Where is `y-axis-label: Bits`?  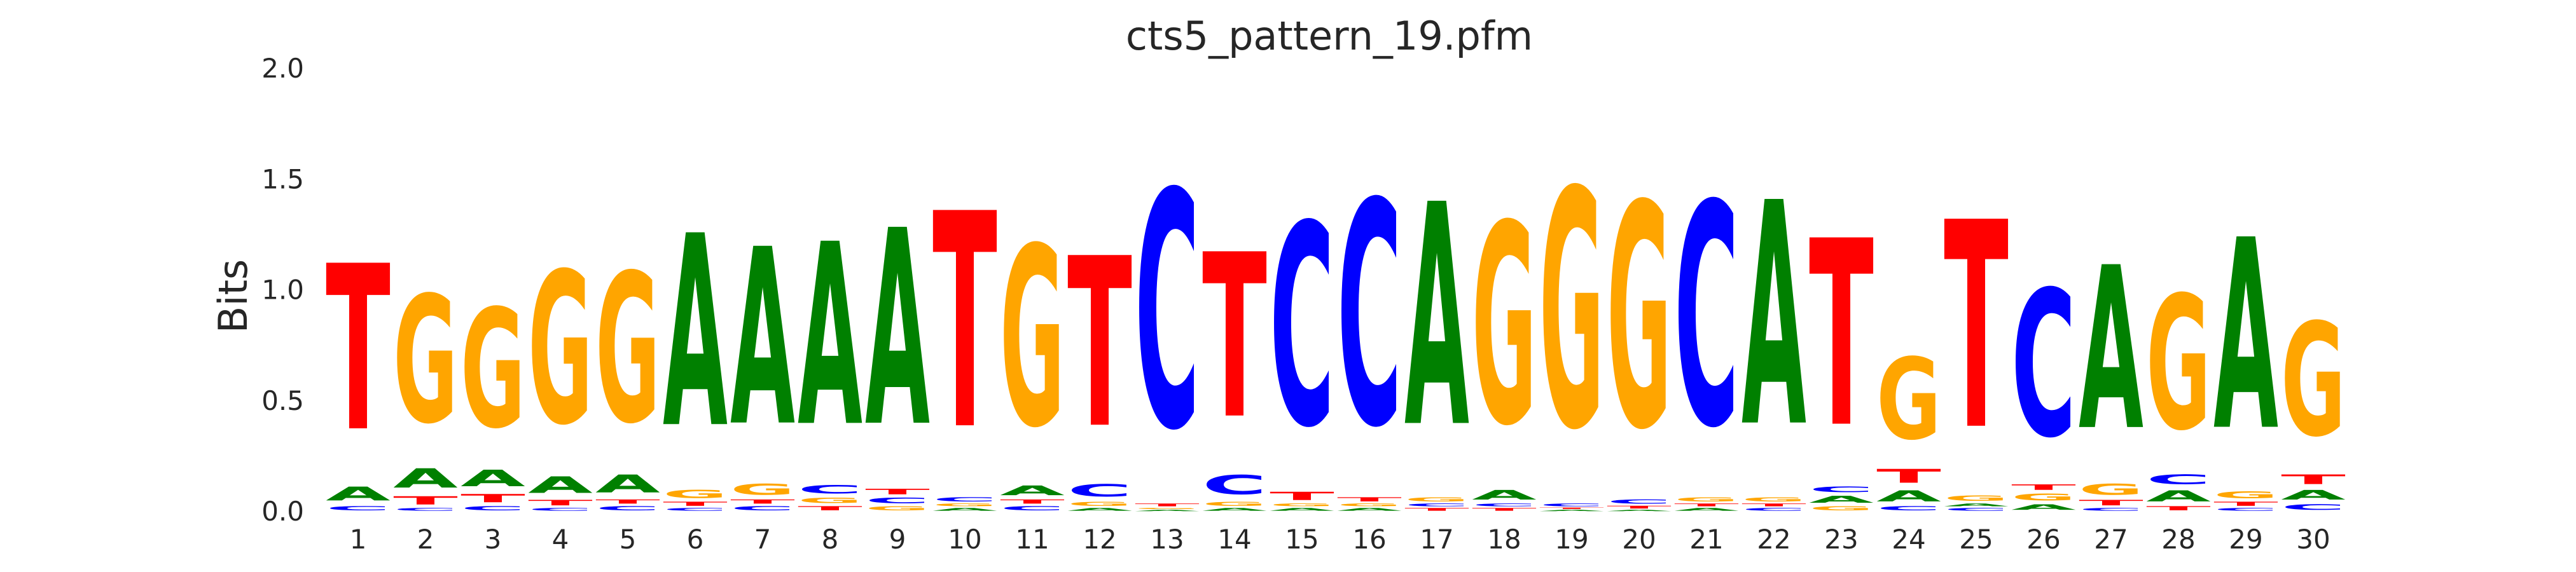
y-axis-label: Bits is located at coordinates (233, 296).